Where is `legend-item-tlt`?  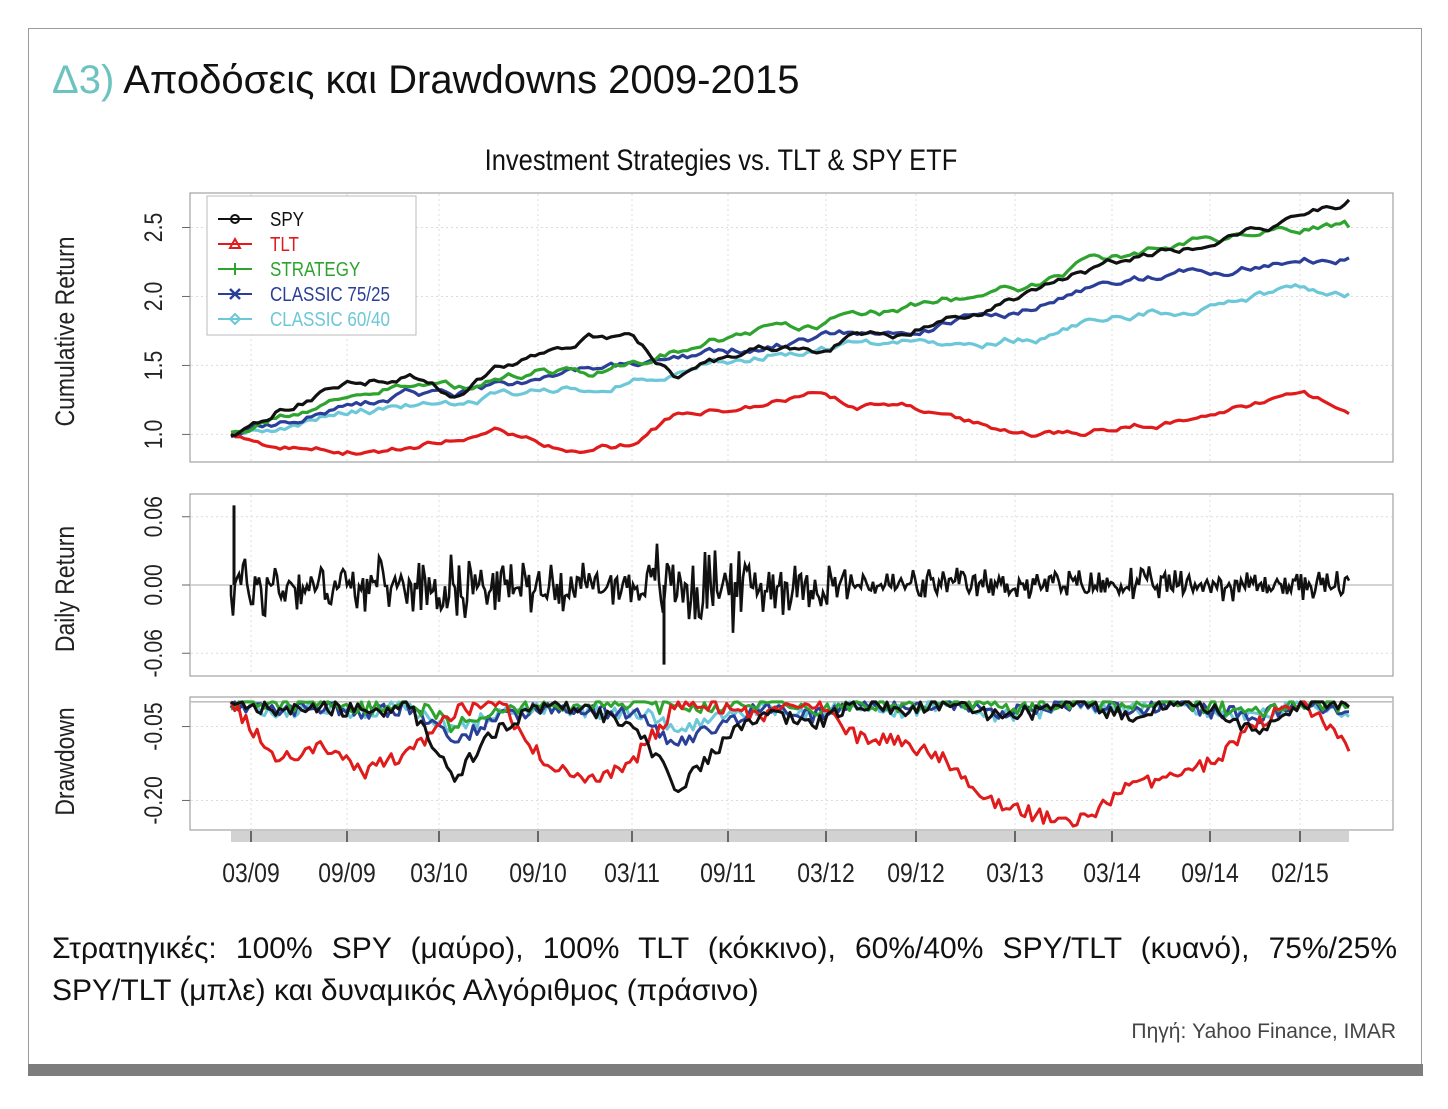 legend-item-tlt is located at coordinates (235, 242).